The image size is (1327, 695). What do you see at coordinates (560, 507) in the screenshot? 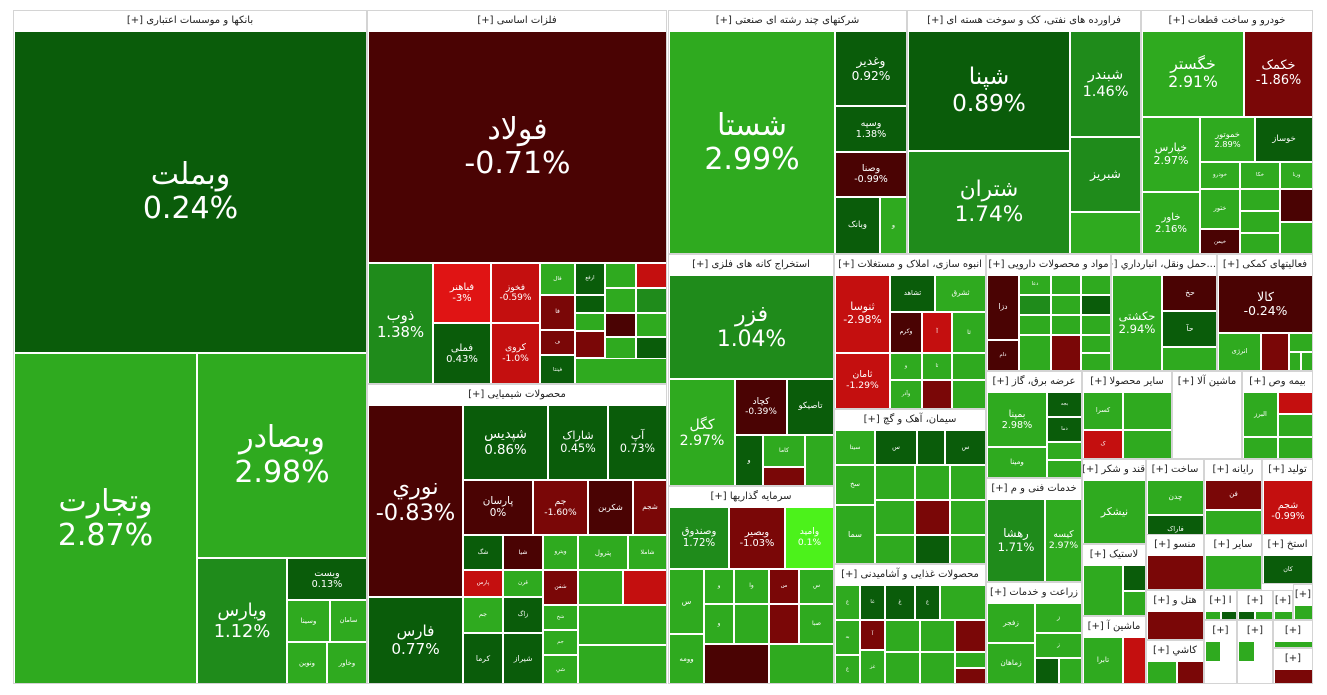
I see `stock-tile: جم -1.60%` at bounding box center [560, 507].